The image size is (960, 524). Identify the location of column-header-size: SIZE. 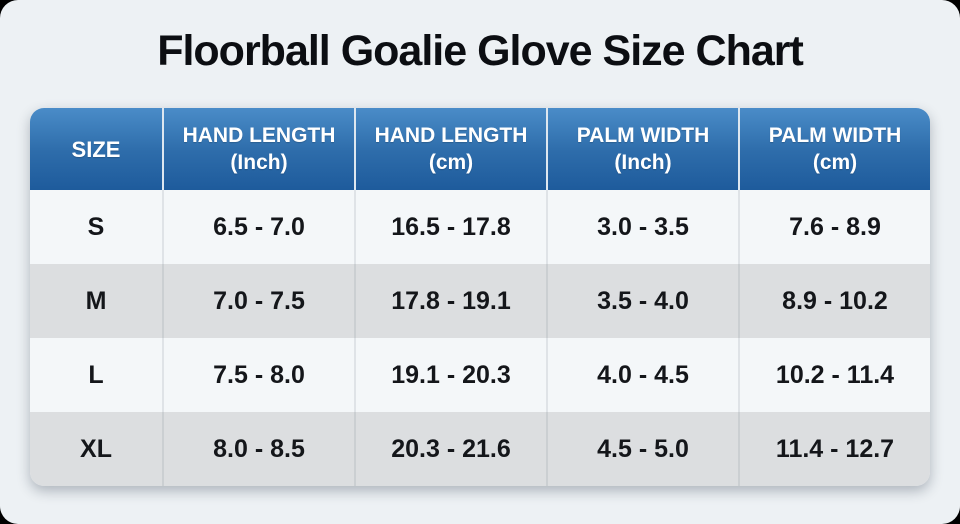
(96, 149).